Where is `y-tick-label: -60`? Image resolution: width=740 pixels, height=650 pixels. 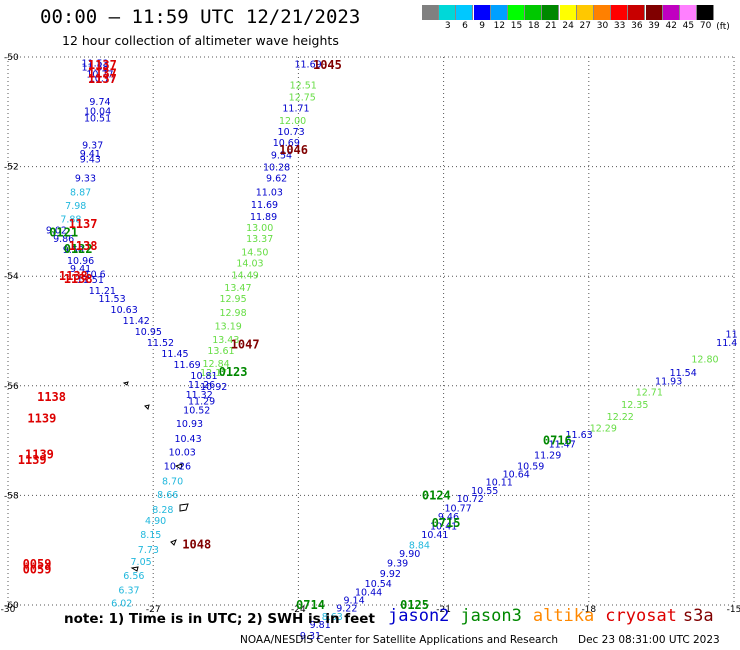 y-tick-label: -60 is located at coordinates (11, 606).